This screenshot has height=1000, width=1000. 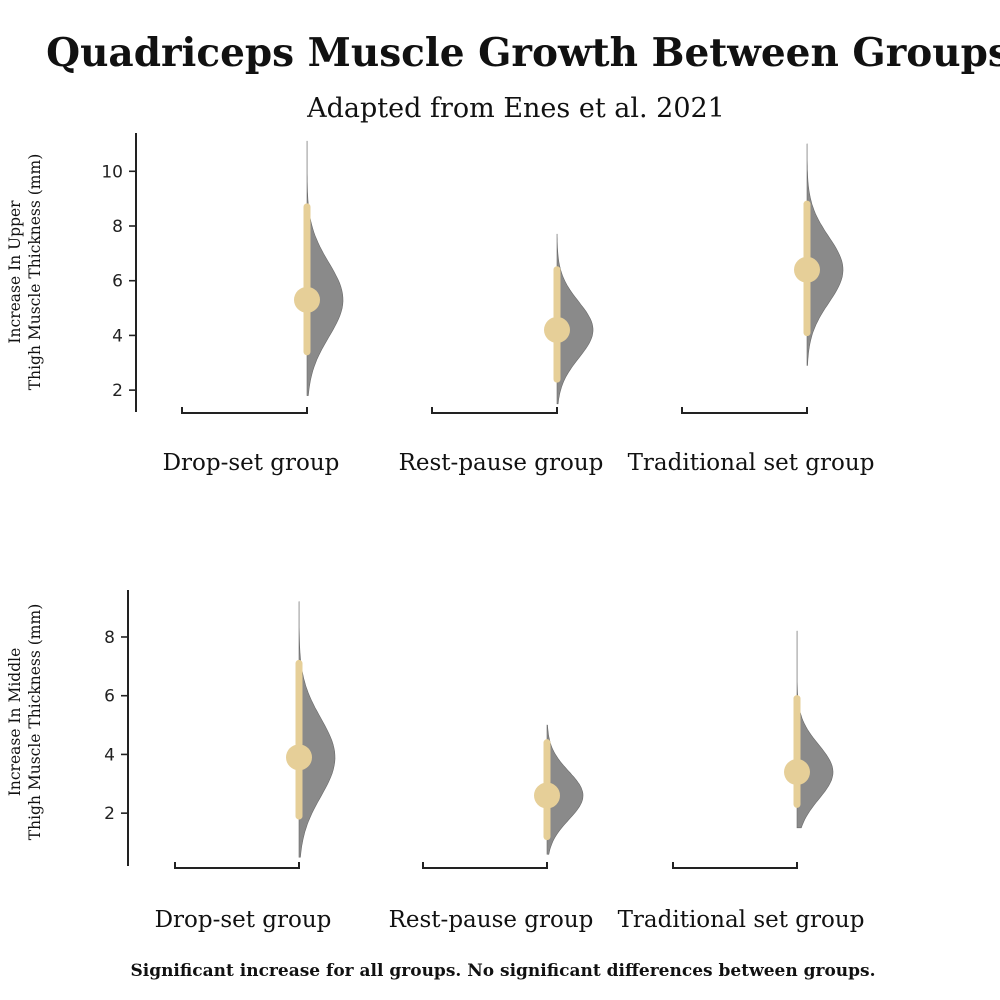 What do you see at coordinates (112, 172) in the screenshot?
I see `y-tick-label: 10` at bounding box center [112, 172].